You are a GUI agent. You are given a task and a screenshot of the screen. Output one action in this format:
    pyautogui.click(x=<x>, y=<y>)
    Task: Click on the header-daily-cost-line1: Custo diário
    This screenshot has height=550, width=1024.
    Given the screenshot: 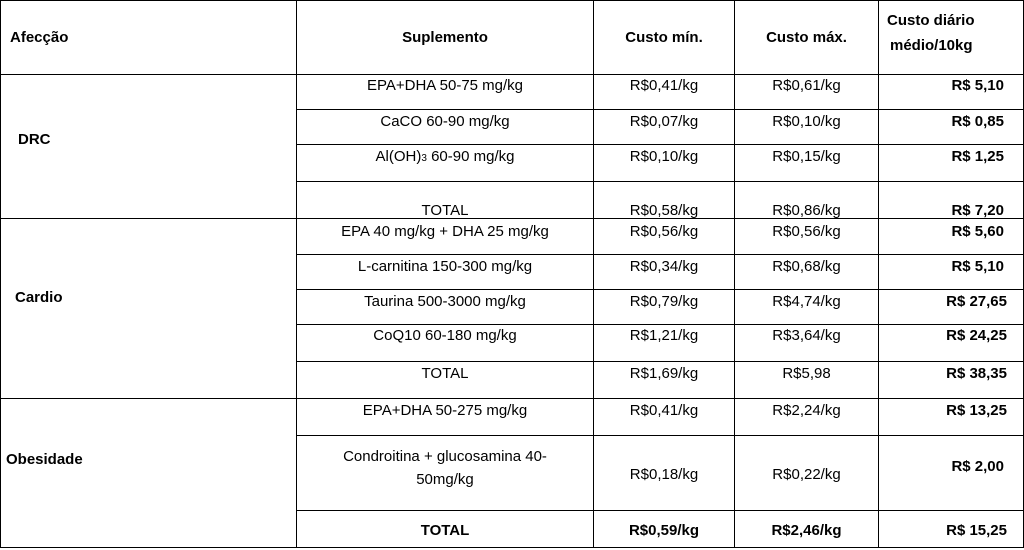 What is the action you would take?
    pyautogui.click(x=931, y=20)
    